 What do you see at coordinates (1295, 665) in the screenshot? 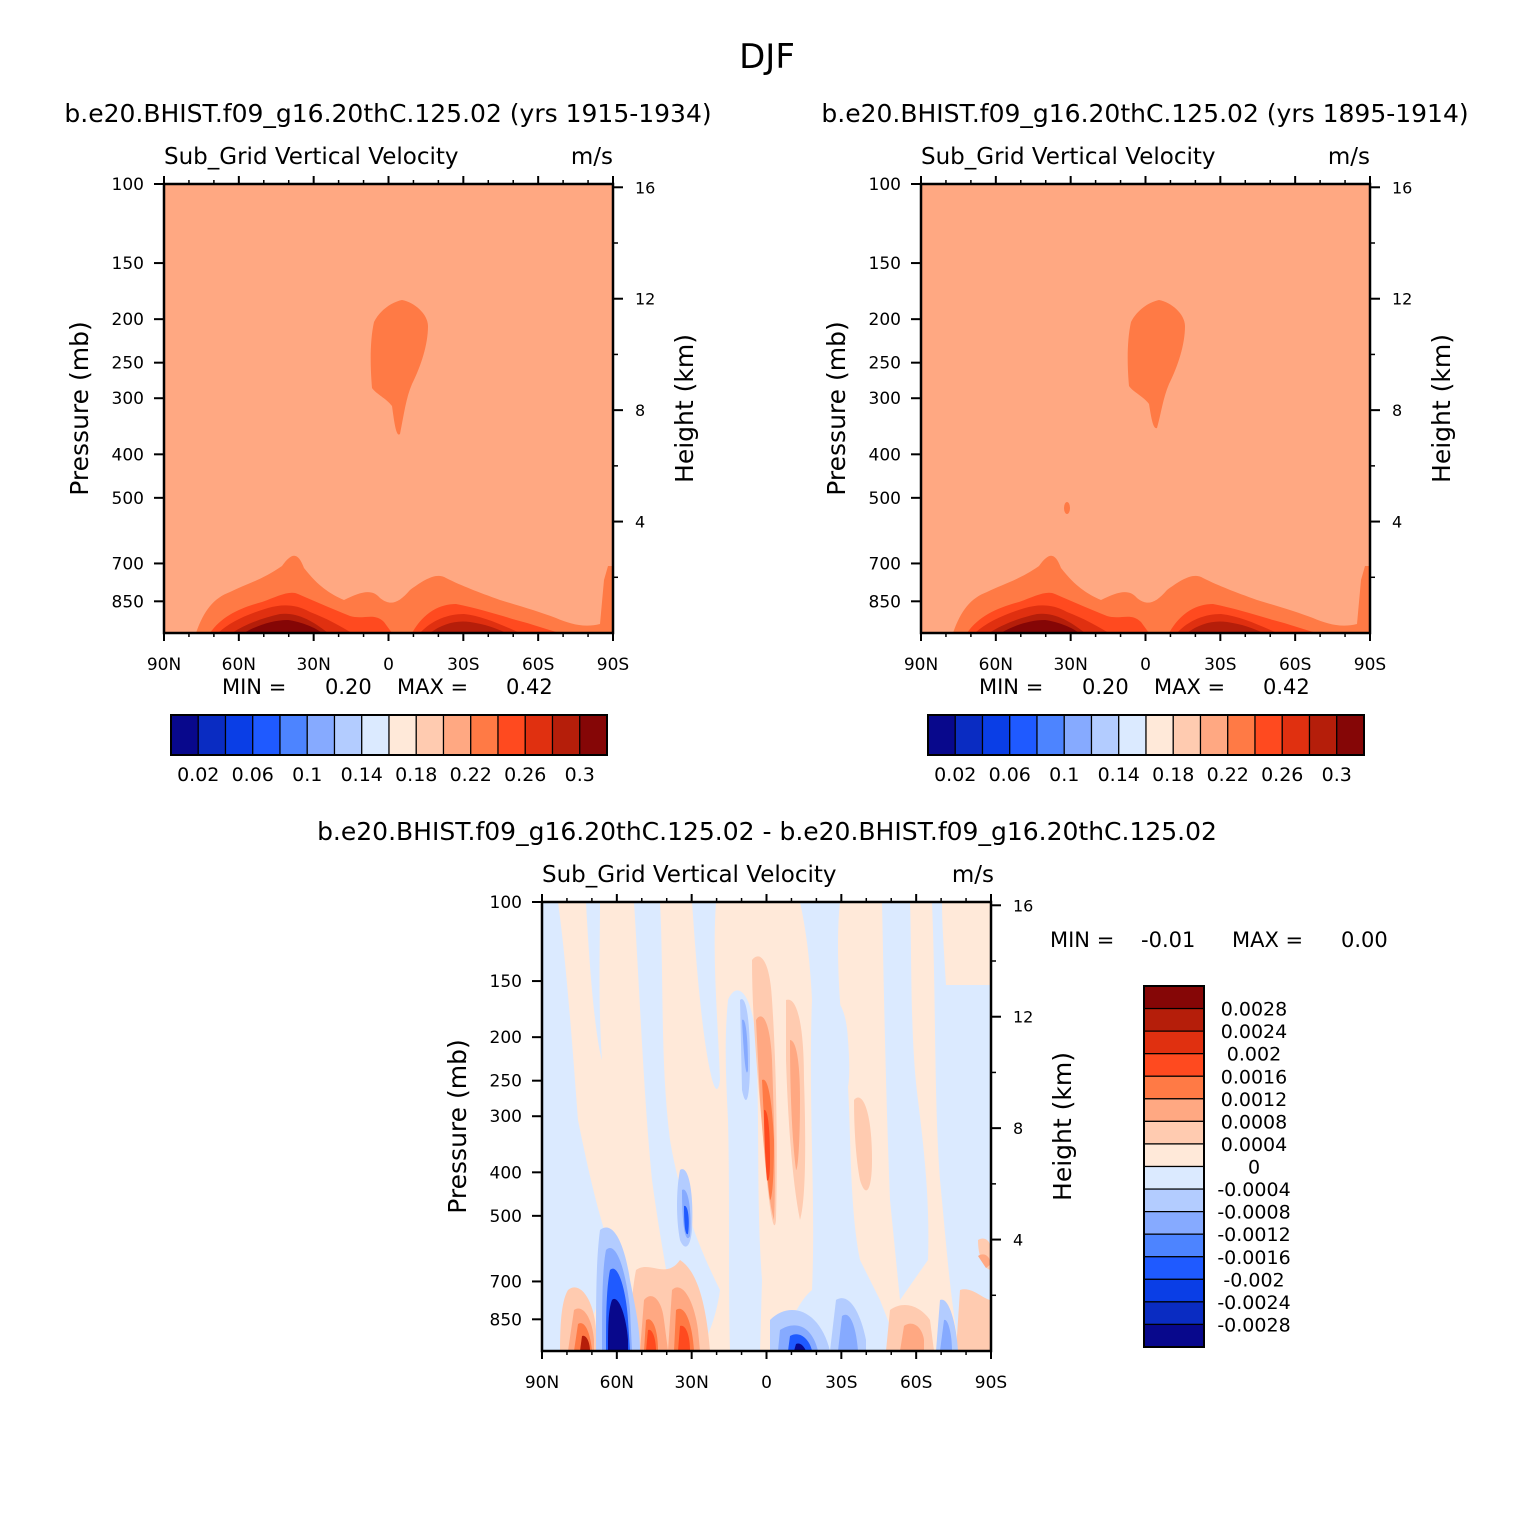
I see `panel-2-xtick-label: 60S` at bounding box center [1295, 665].